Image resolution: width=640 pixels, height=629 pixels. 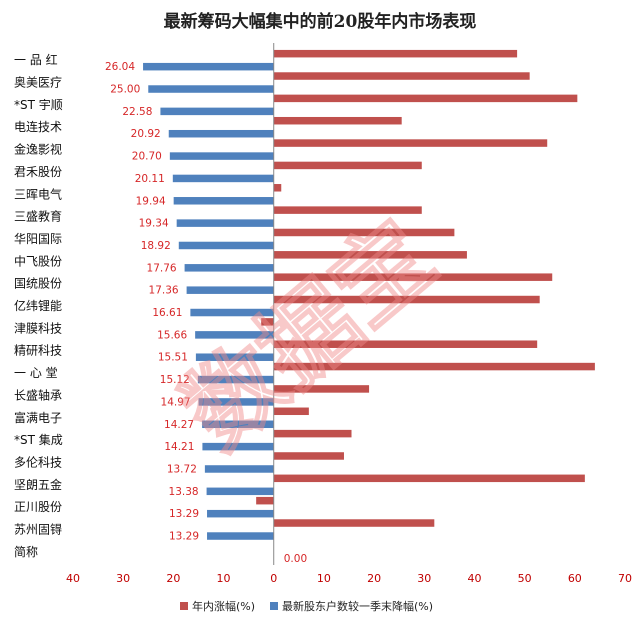 What do you see at coordinates (175, 380) in the screenshot?
I see `data-label: 15.12` at bounding box center [175, 380].